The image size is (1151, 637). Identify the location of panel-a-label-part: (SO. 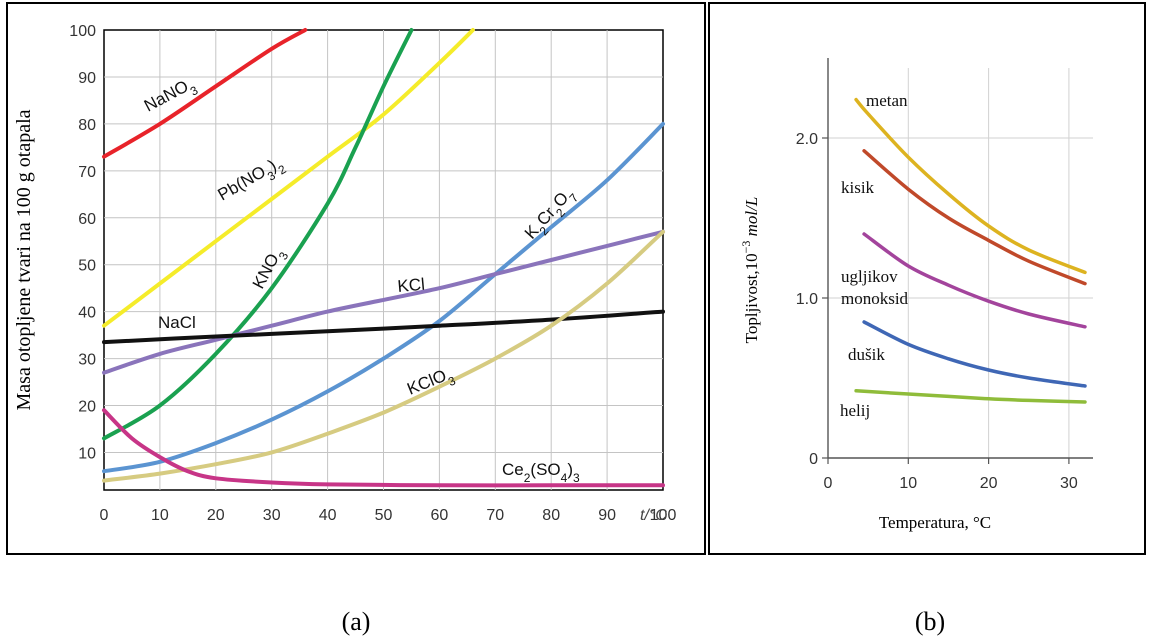
(545, 469).